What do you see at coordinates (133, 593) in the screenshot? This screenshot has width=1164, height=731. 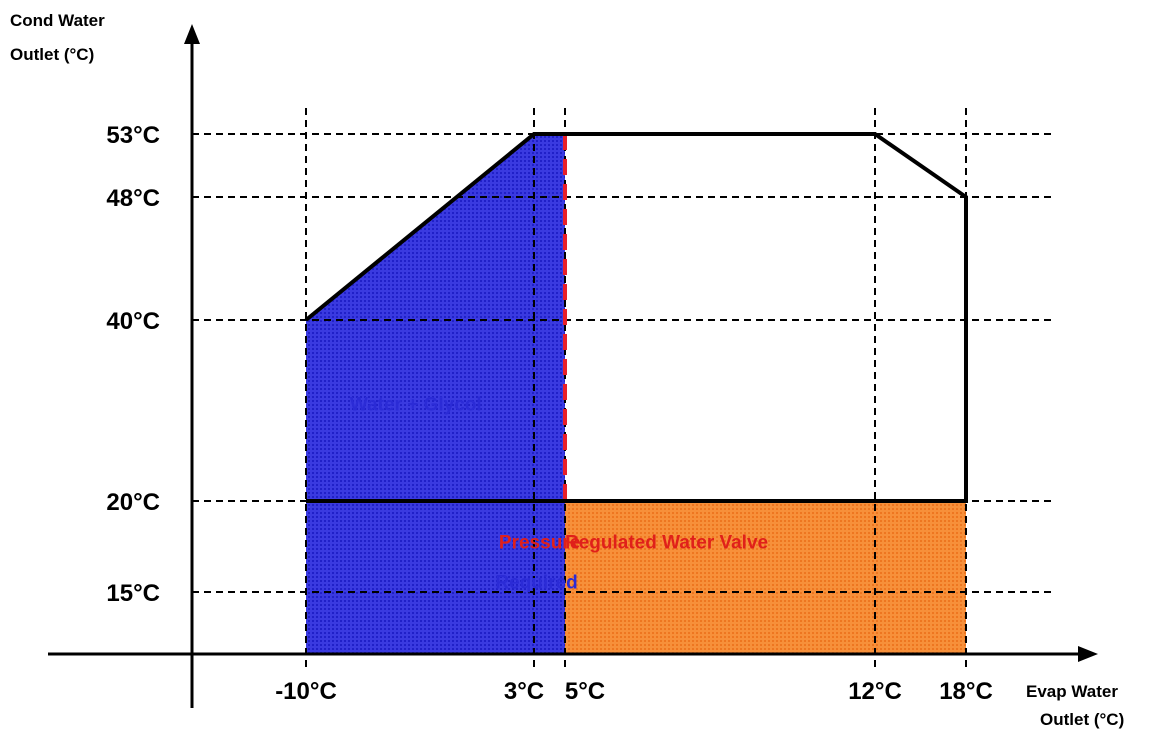 I see `y-tick-label-4: 15°C` at bounding box center [133, 593].